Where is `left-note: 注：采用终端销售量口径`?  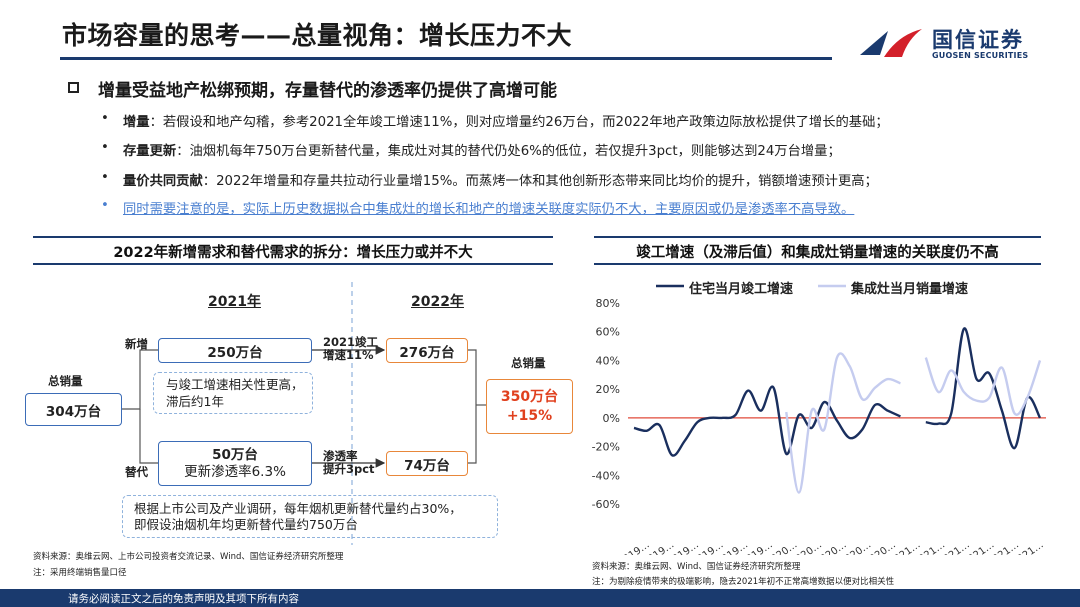
left-note: 注：采用终端销售量口径 is located at coordinates (80, 573).